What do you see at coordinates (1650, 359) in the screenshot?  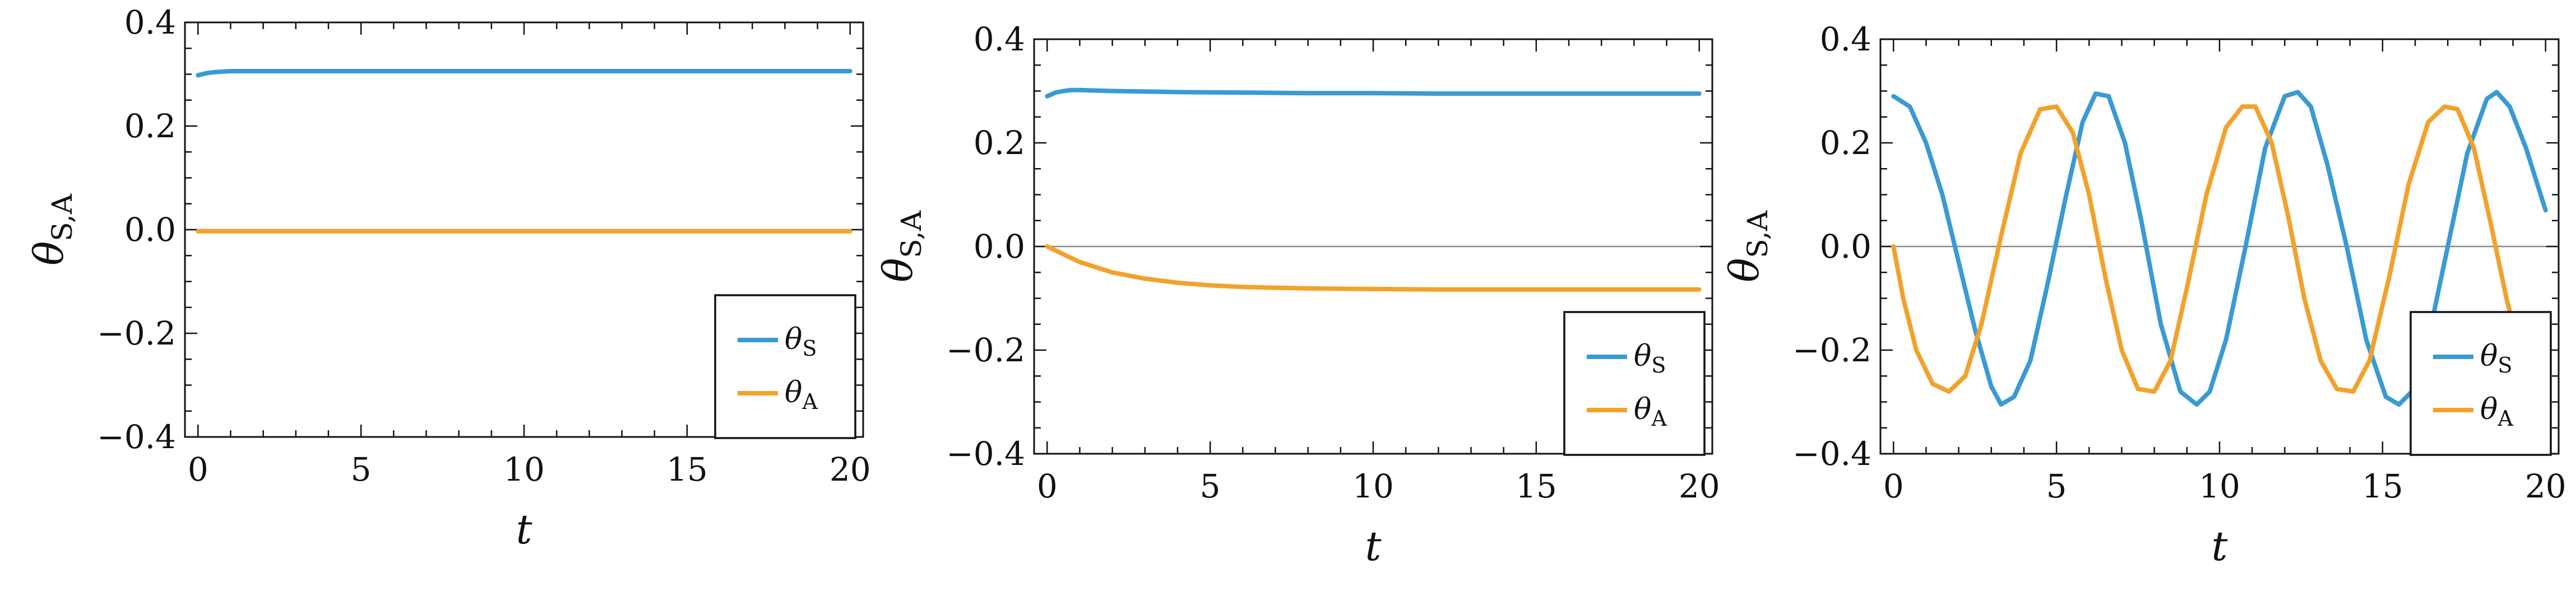 I see `legend-label: θS` at bounding box center [1650, 359].